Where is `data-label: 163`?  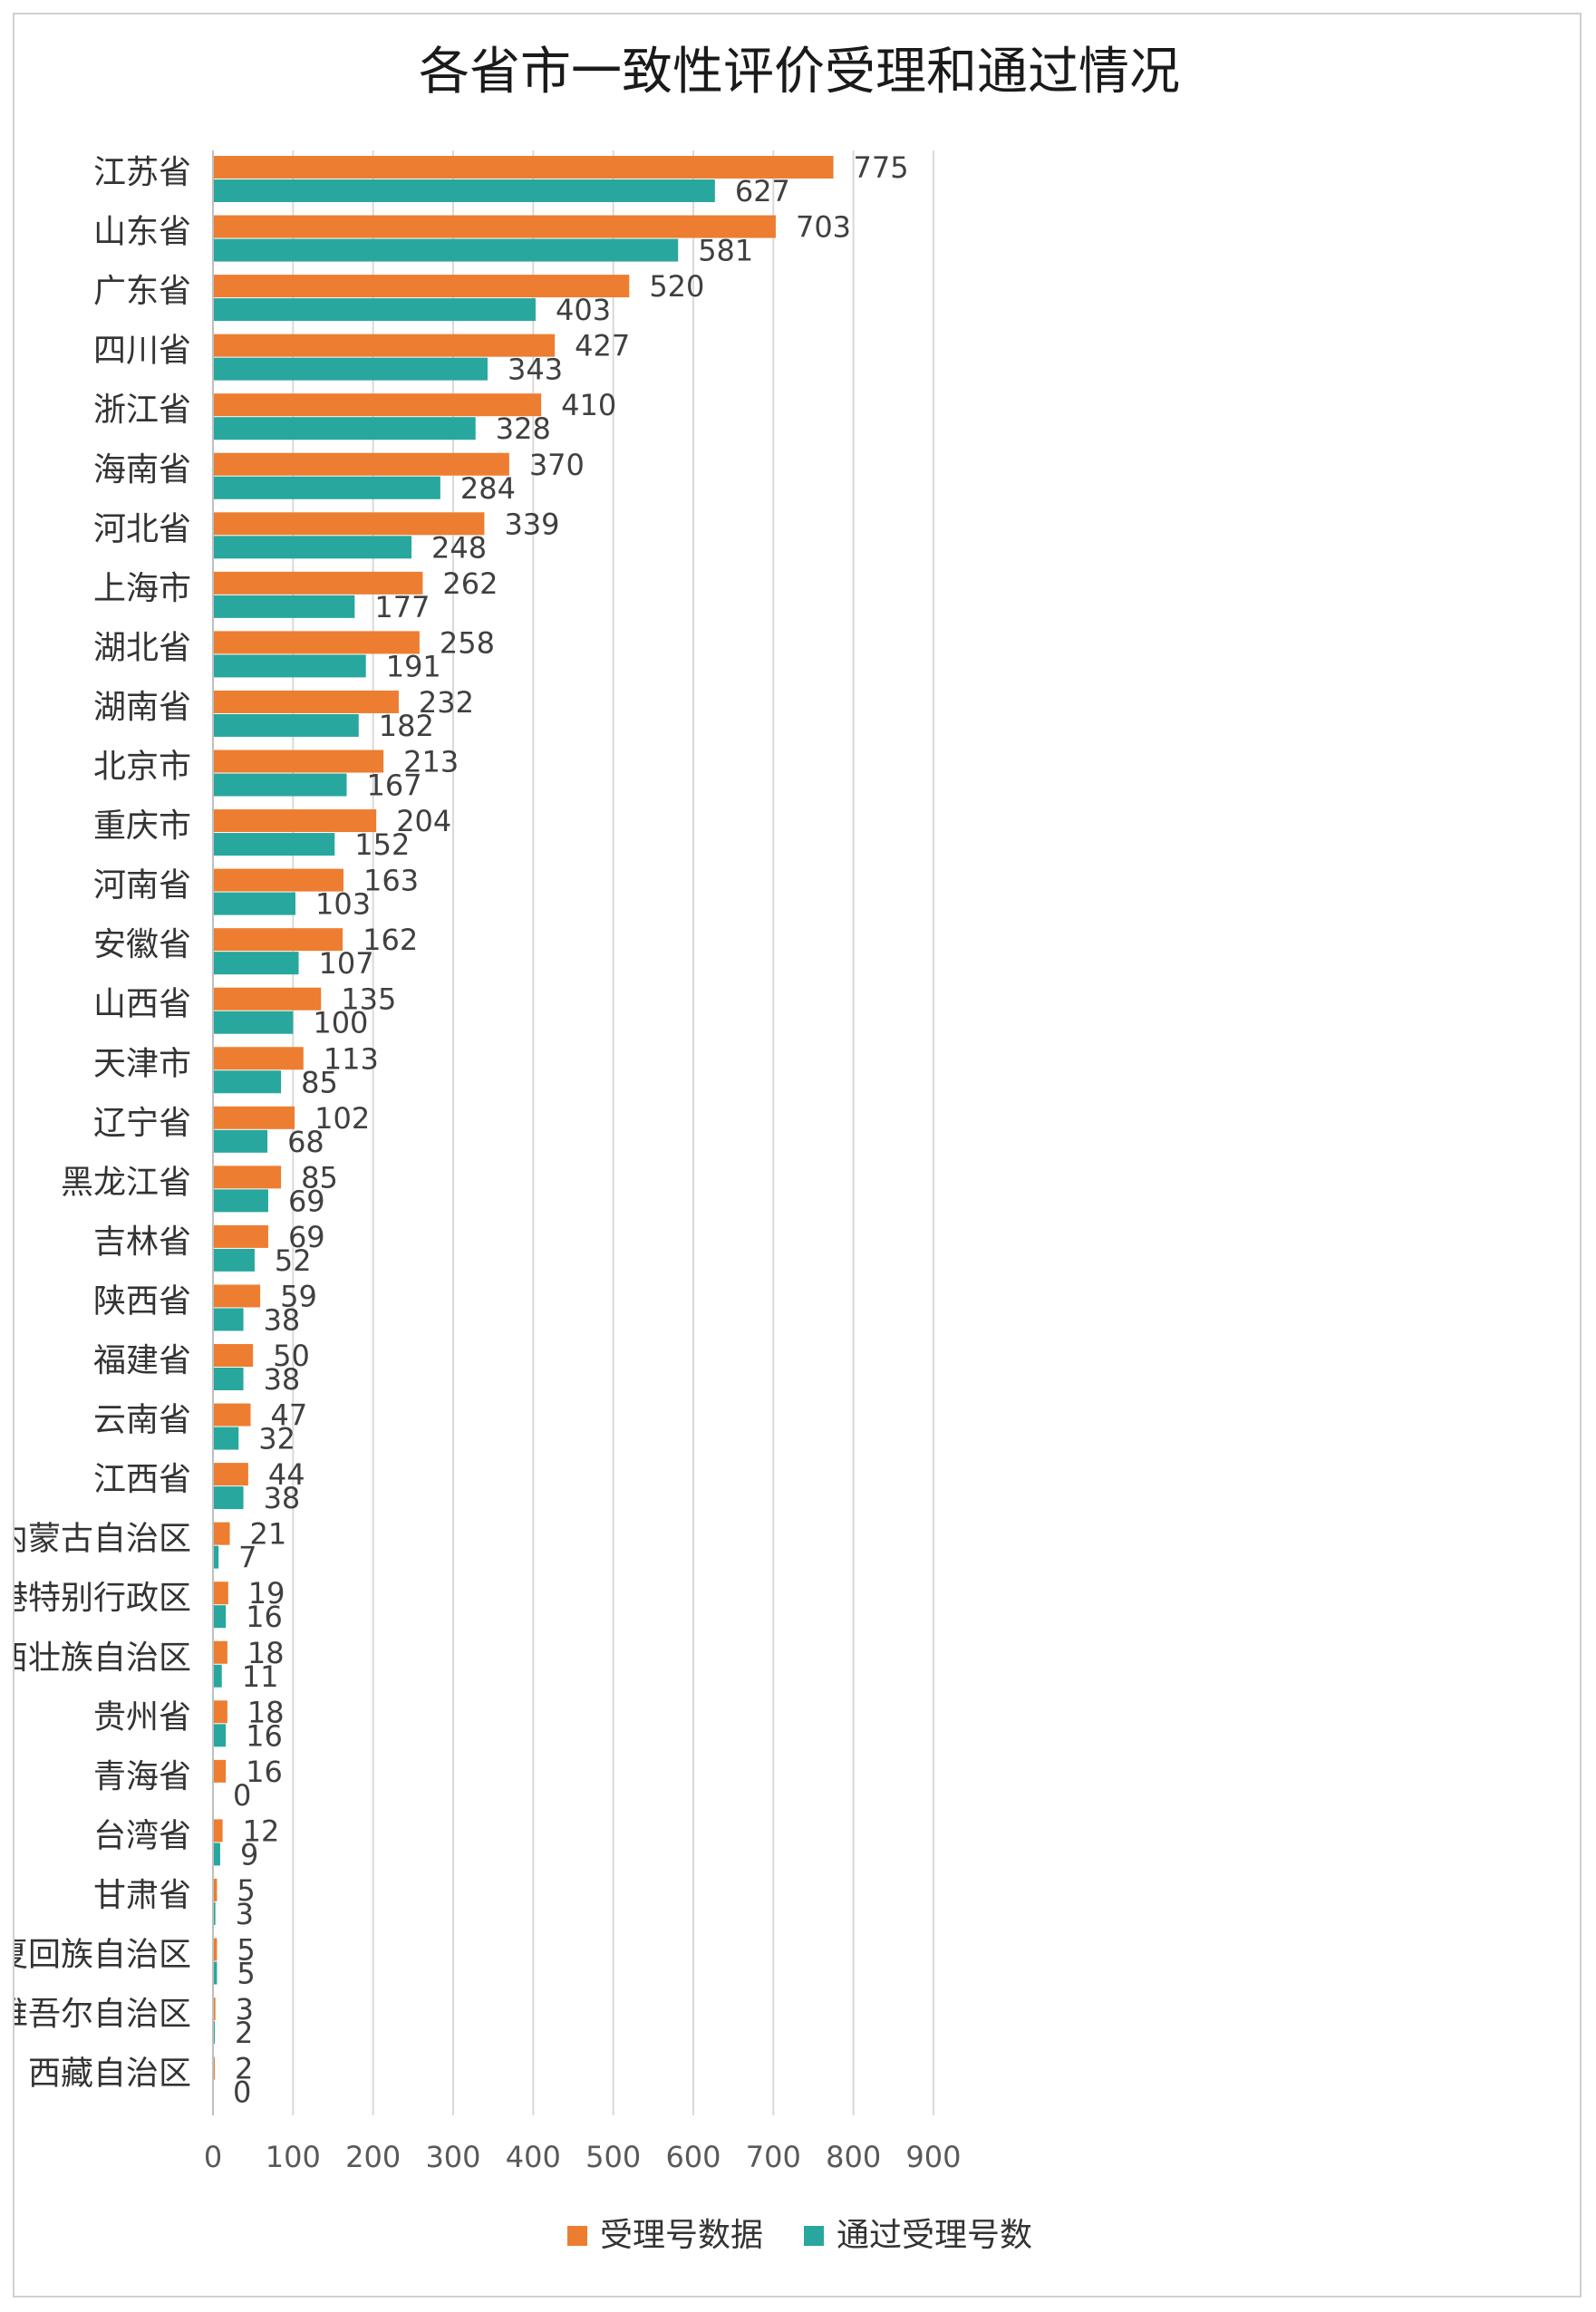 data-label: 163 is located at coordinates (391, 881).